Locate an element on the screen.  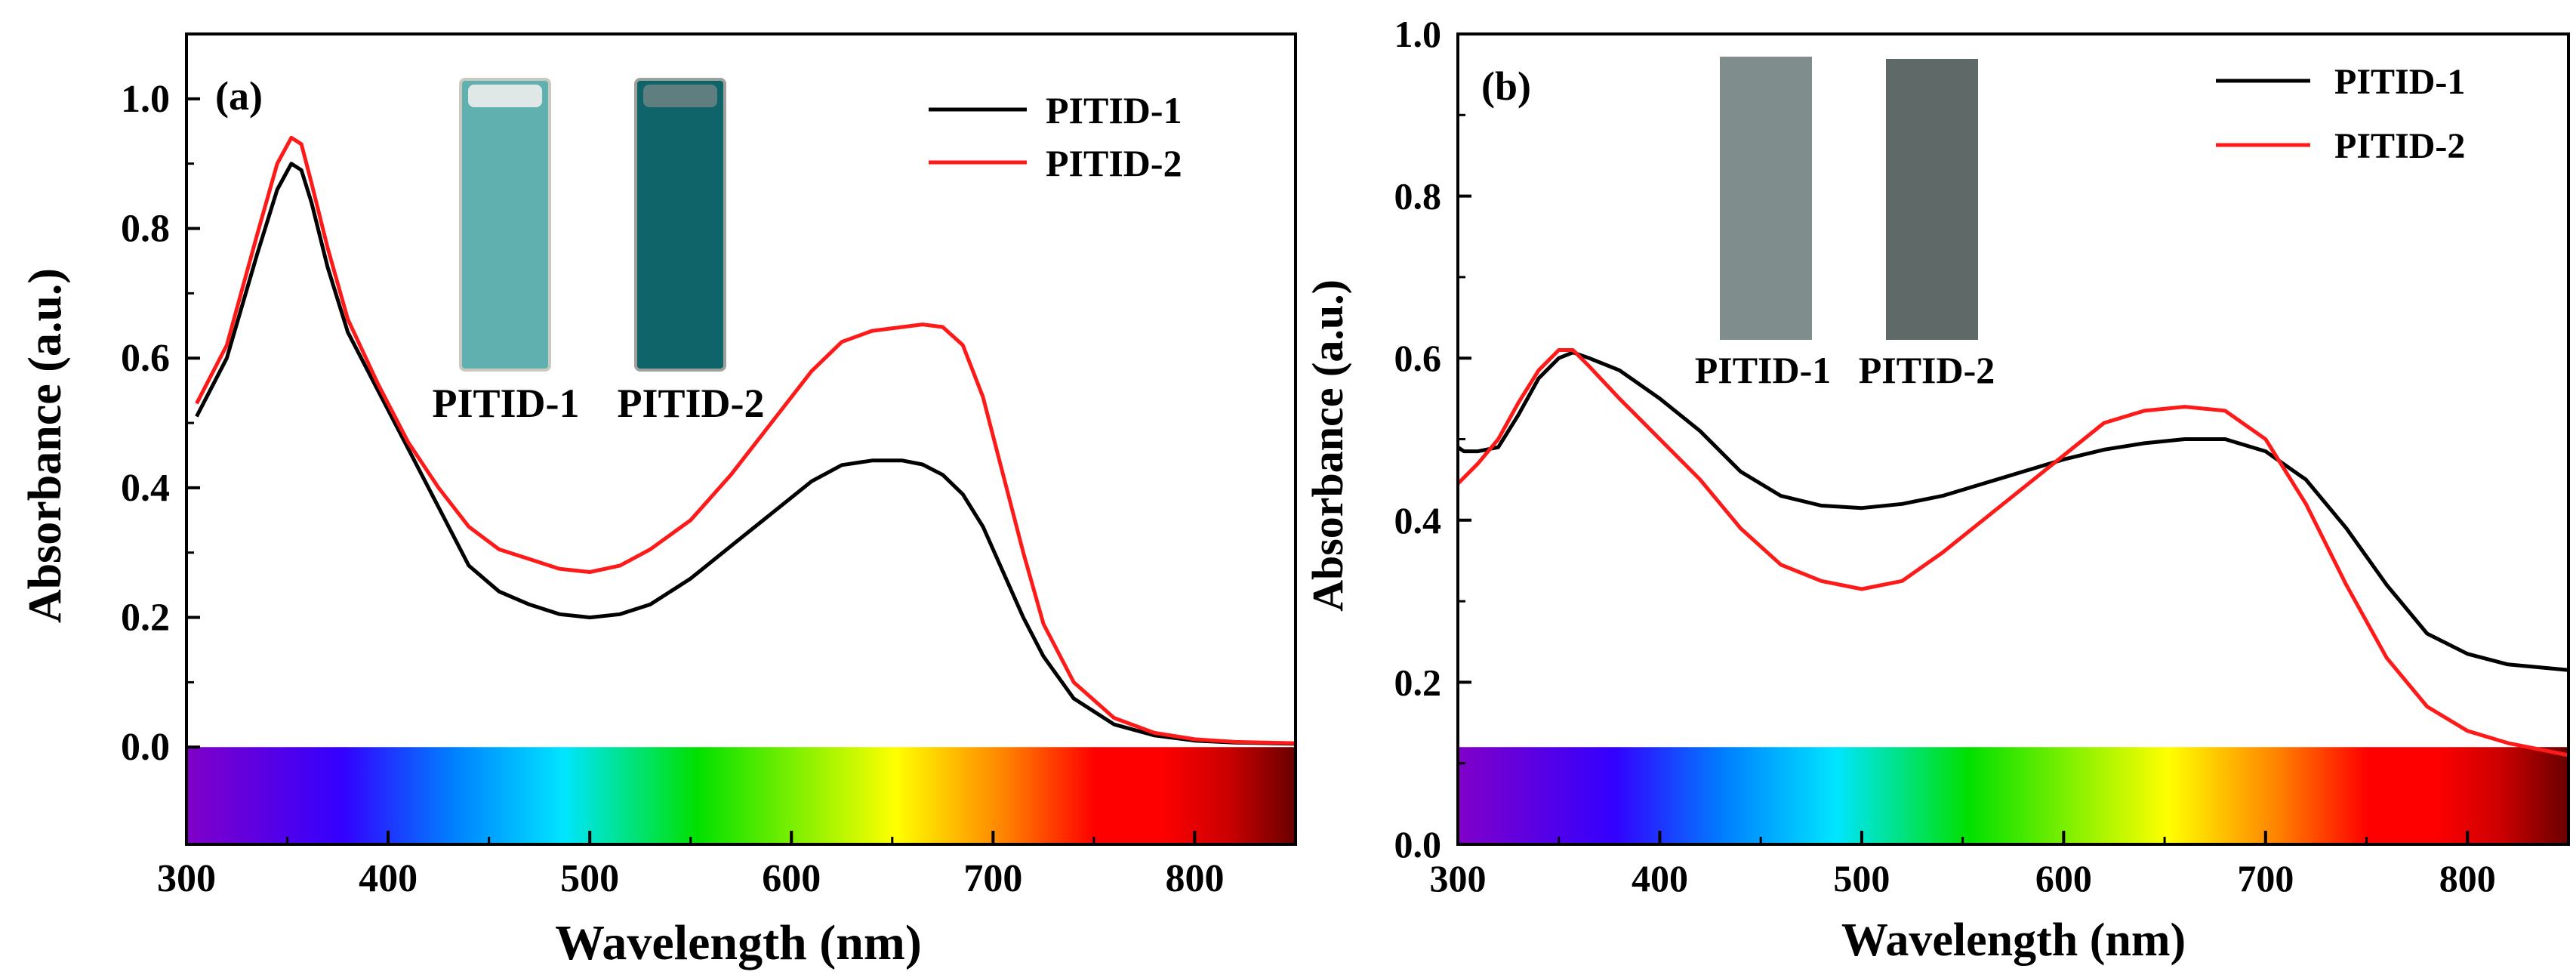
inset-films: PITID-1 PITID-2 is located at coordinates (1845, 224).